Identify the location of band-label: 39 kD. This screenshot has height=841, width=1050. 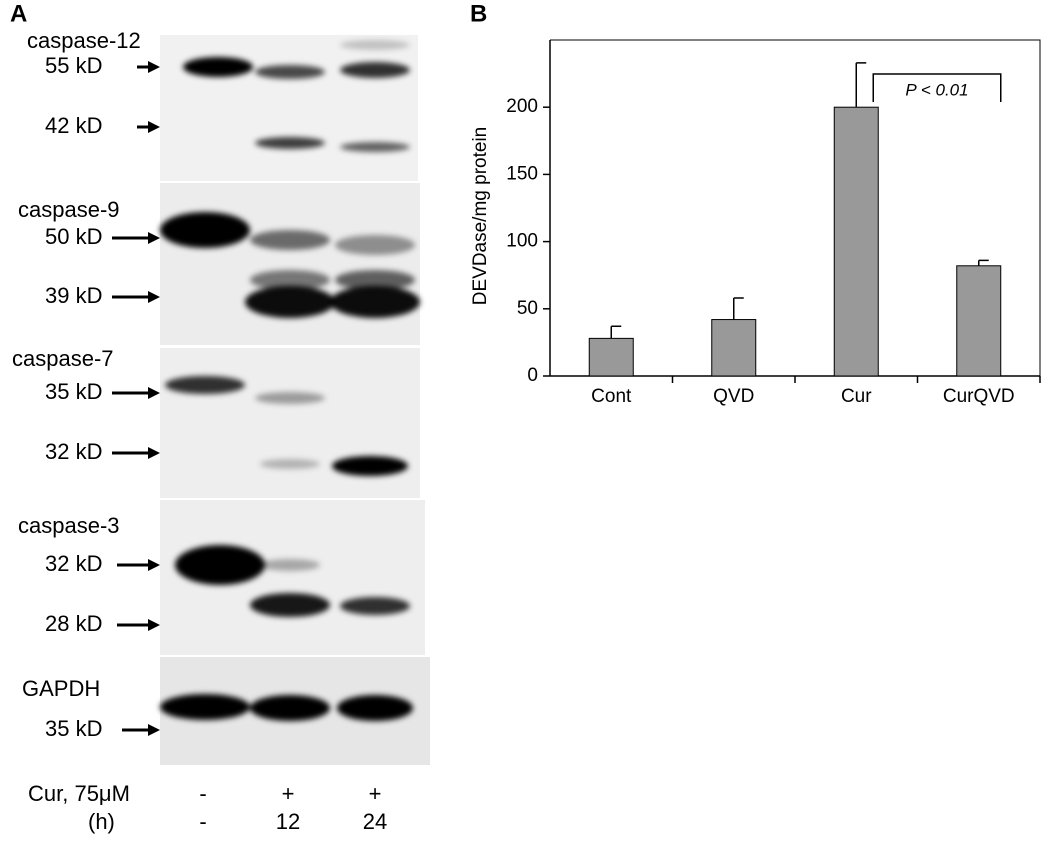
(73, 295).